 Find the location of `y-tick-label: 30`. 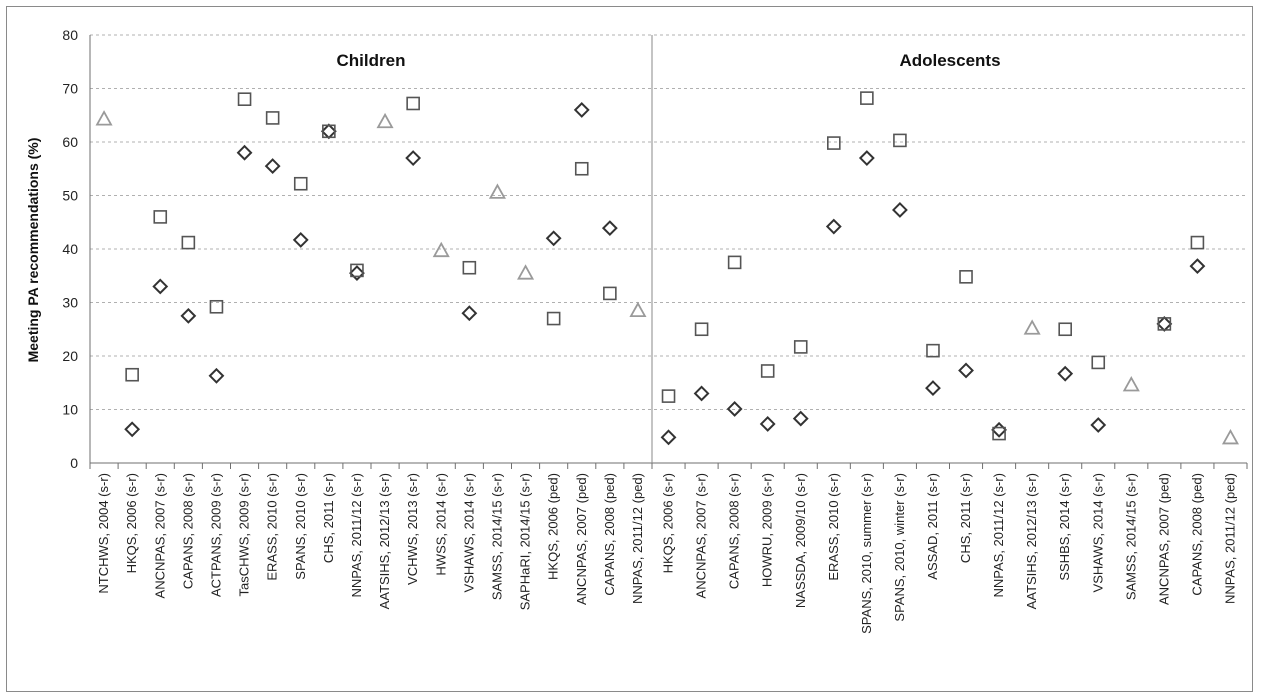

y-tick-label: 30 is located at coordinates (70, 303).